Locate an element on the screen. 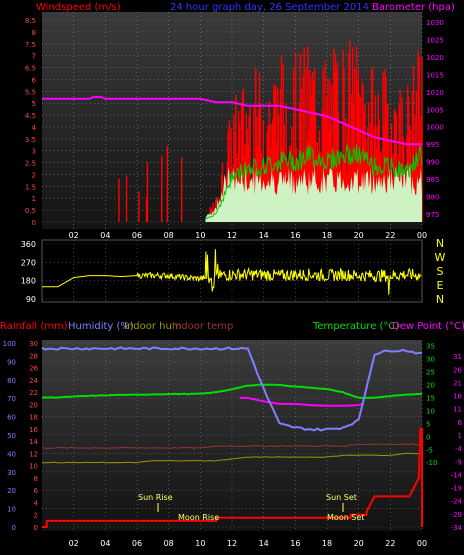 This screenshot has width=464, height=555. wind-tick-label: 0.5 is located at coordinates (30, 211).